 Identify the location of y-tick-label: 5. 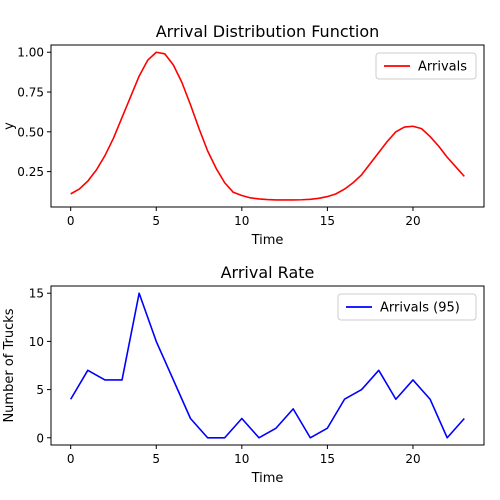
(40, 390).